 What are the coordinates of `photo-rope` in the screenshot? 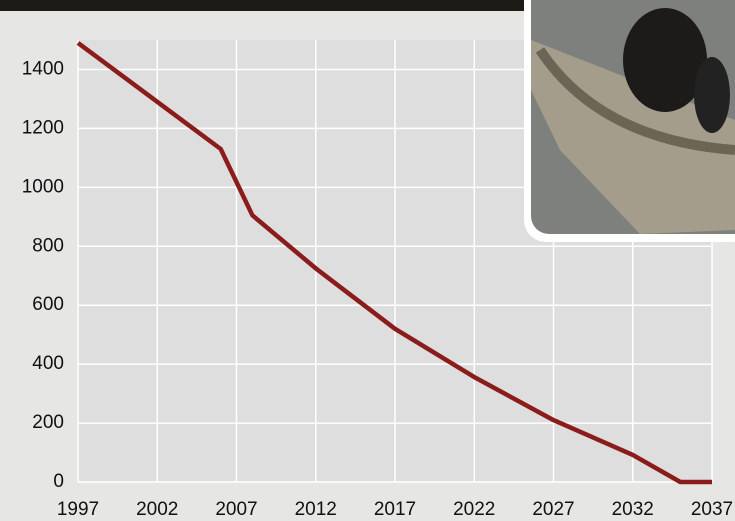 It's located at (635, 101).